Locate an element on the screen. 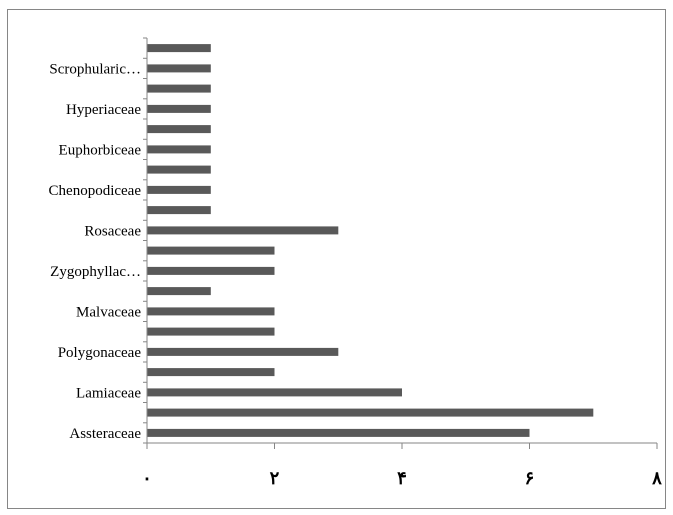 This screenshot has width=673, height=515. x-tick-label: ۶ is located at coordinates (530, 478).